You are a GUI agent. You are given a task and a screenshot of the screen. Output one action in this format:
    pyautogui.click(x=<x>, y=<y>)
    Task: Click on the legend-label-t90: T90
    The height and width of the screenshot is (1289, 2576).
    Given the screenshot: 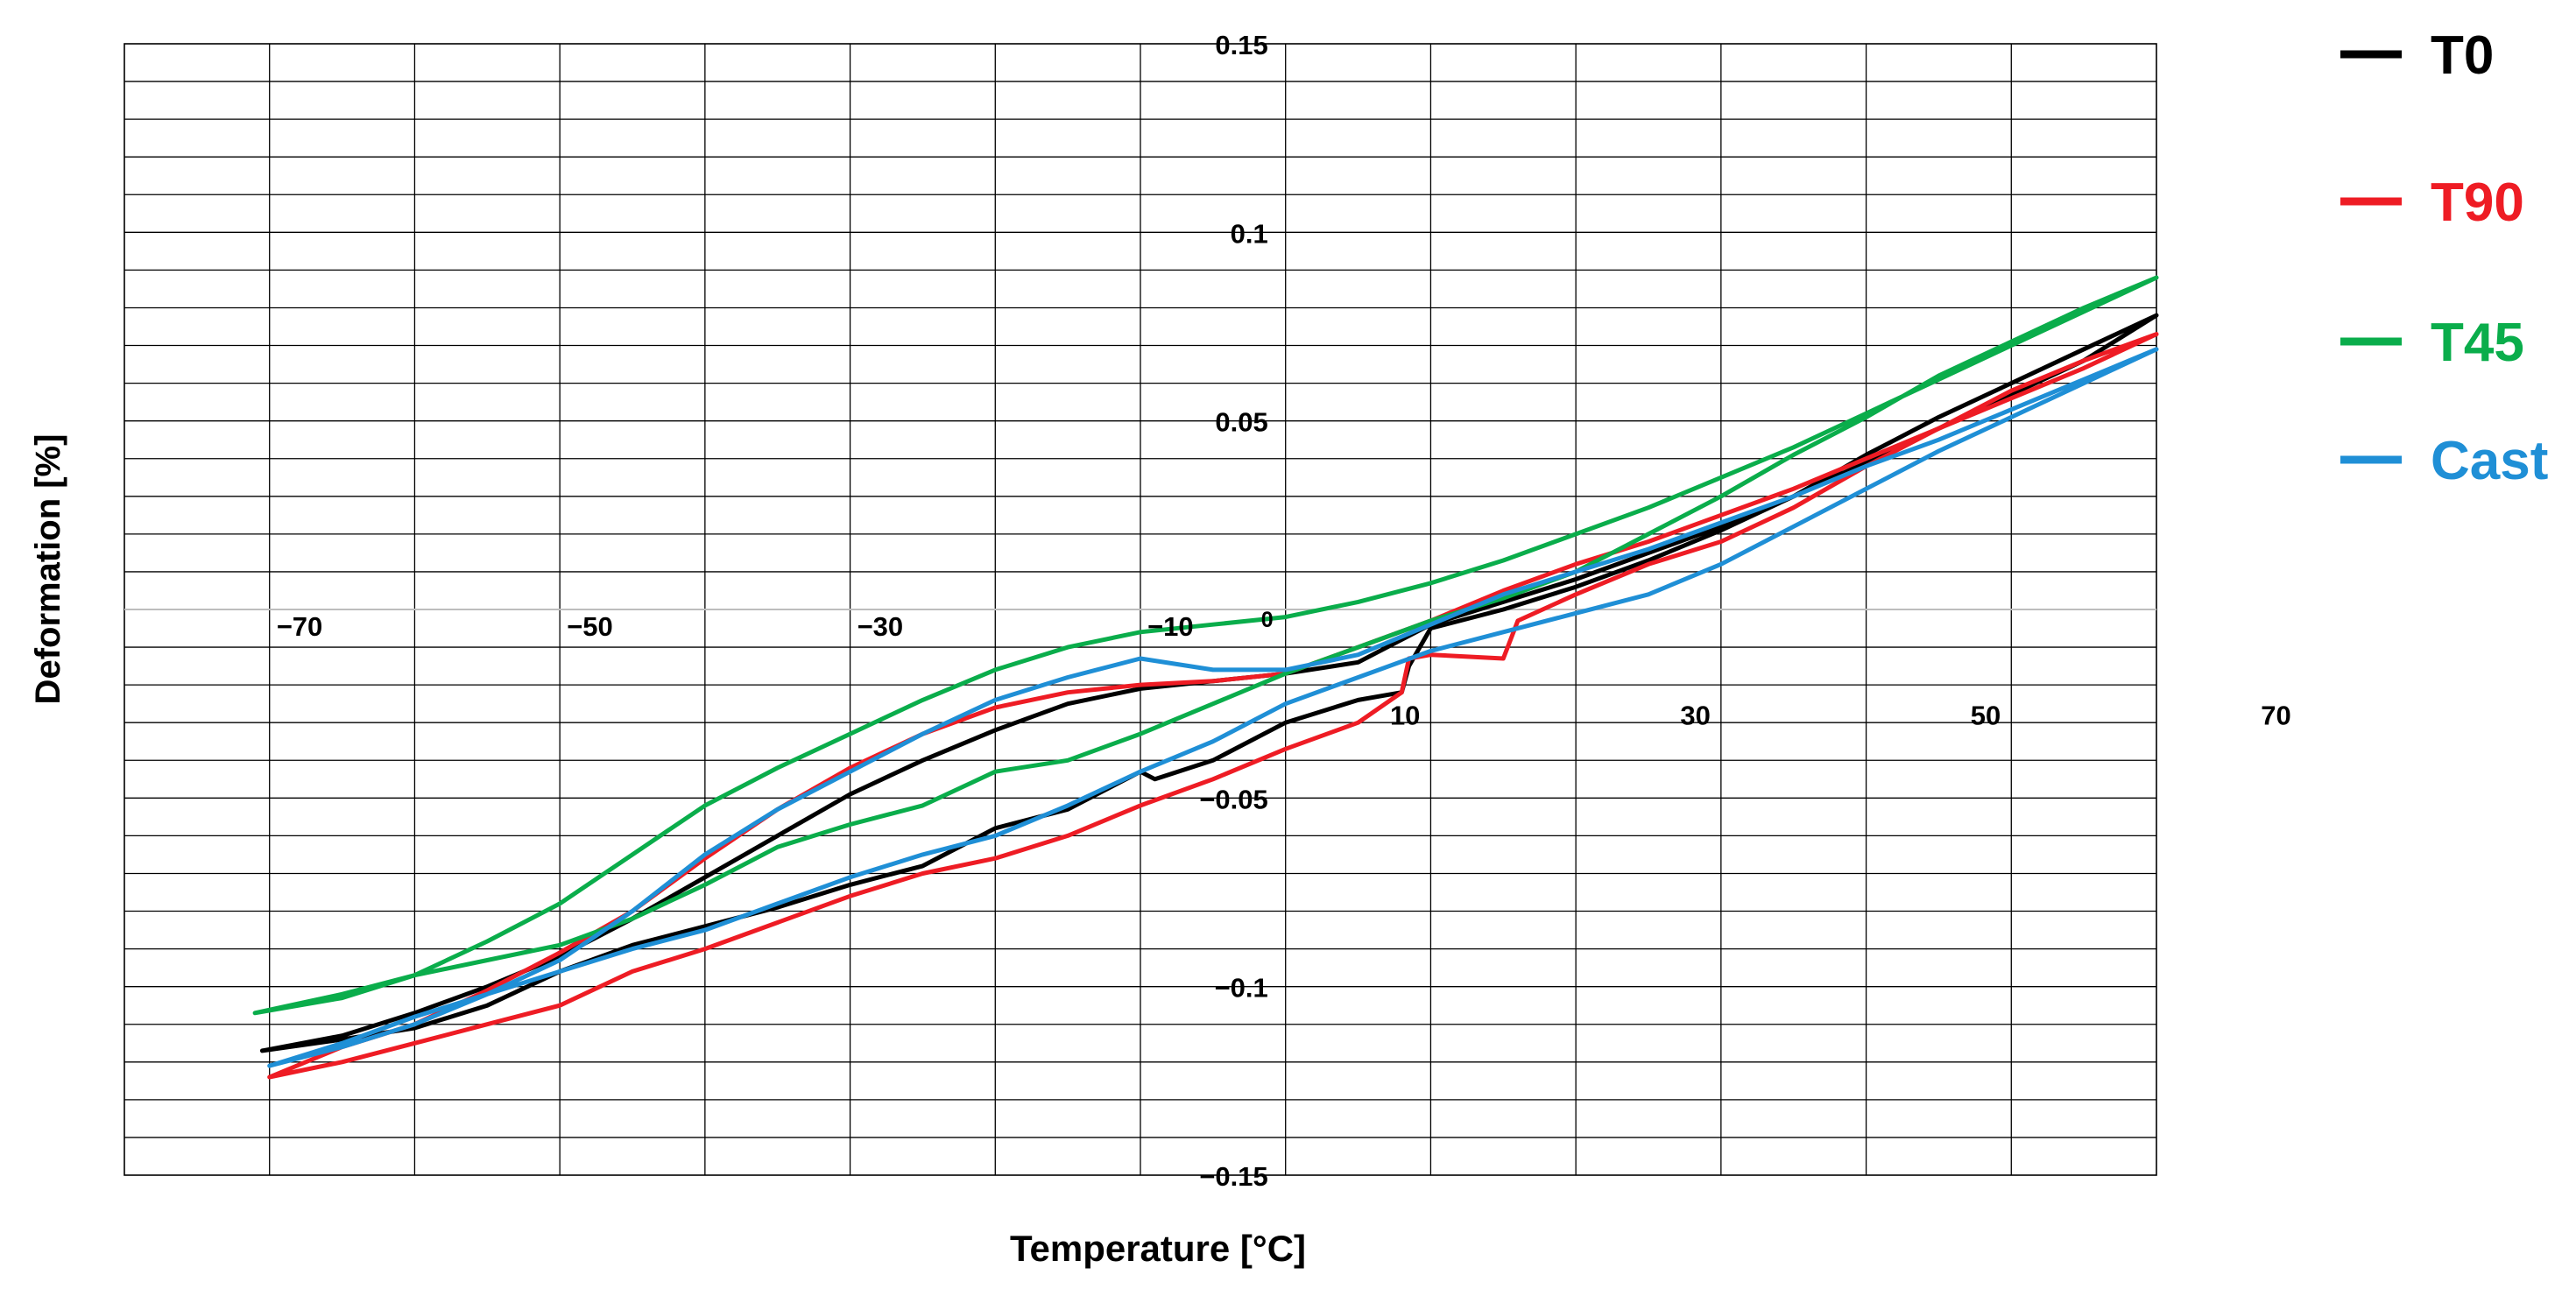 What is the action you would take?
    pyautogui.click(x=2477, y=203)
    